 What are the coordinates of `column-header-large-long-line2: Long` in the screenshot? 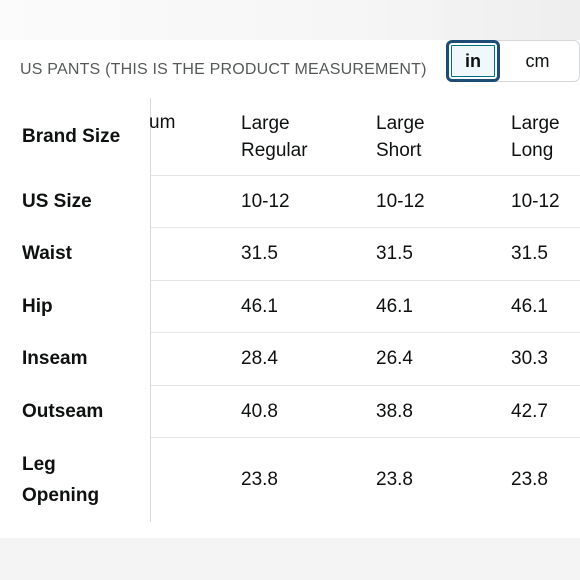 It's located at (532, 150).